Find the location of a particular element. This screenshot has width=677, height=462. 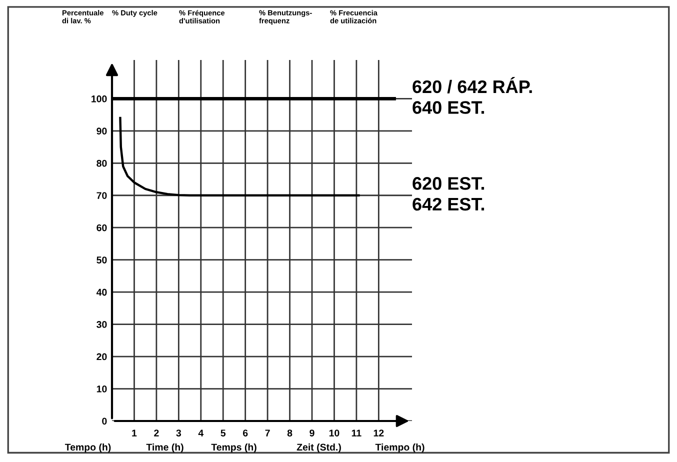

y-tick-label: 100 is located at coordinates (99, 98).